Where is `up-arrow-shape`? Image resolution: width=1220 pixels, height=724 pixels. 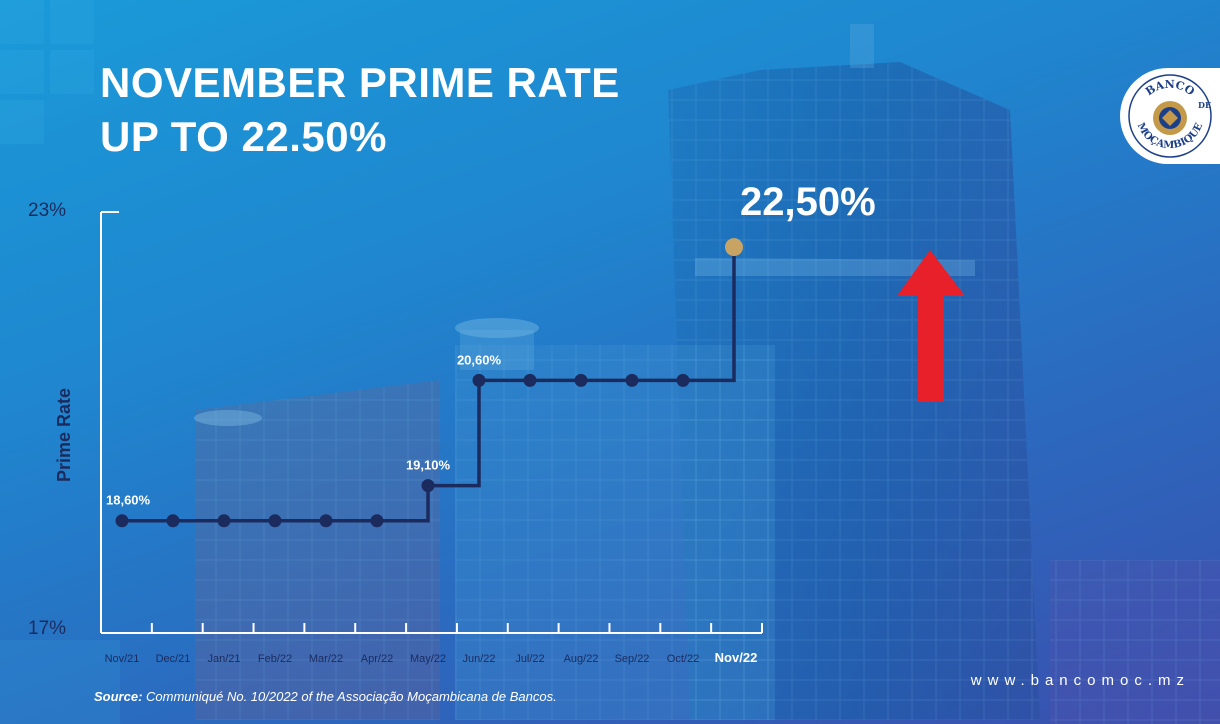
up-arrow-shape is located at coordinates (931, 326).